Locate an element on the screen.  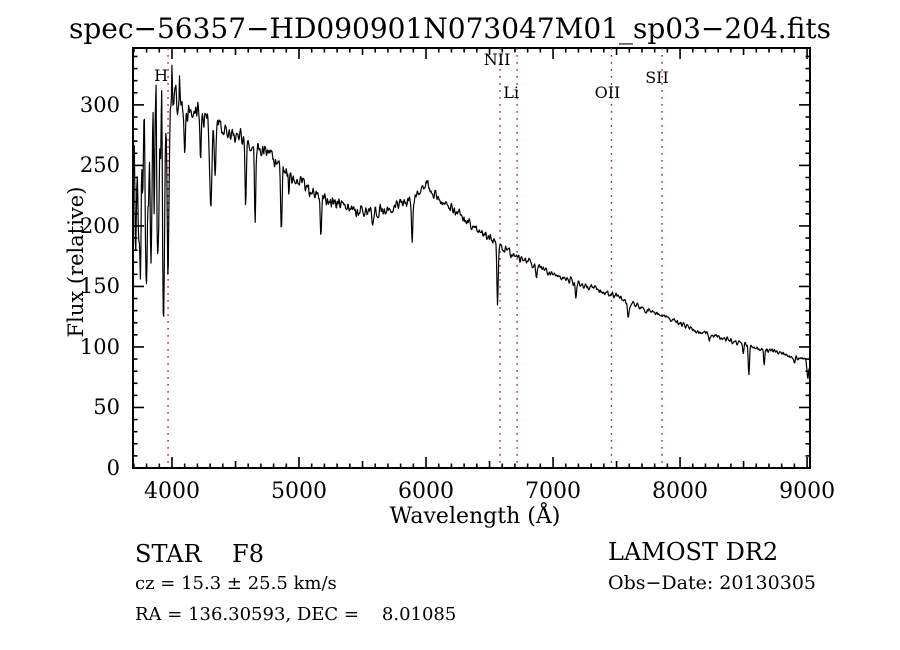
survey-label: LAMOST DR2 is located at coordinates (693, 552).